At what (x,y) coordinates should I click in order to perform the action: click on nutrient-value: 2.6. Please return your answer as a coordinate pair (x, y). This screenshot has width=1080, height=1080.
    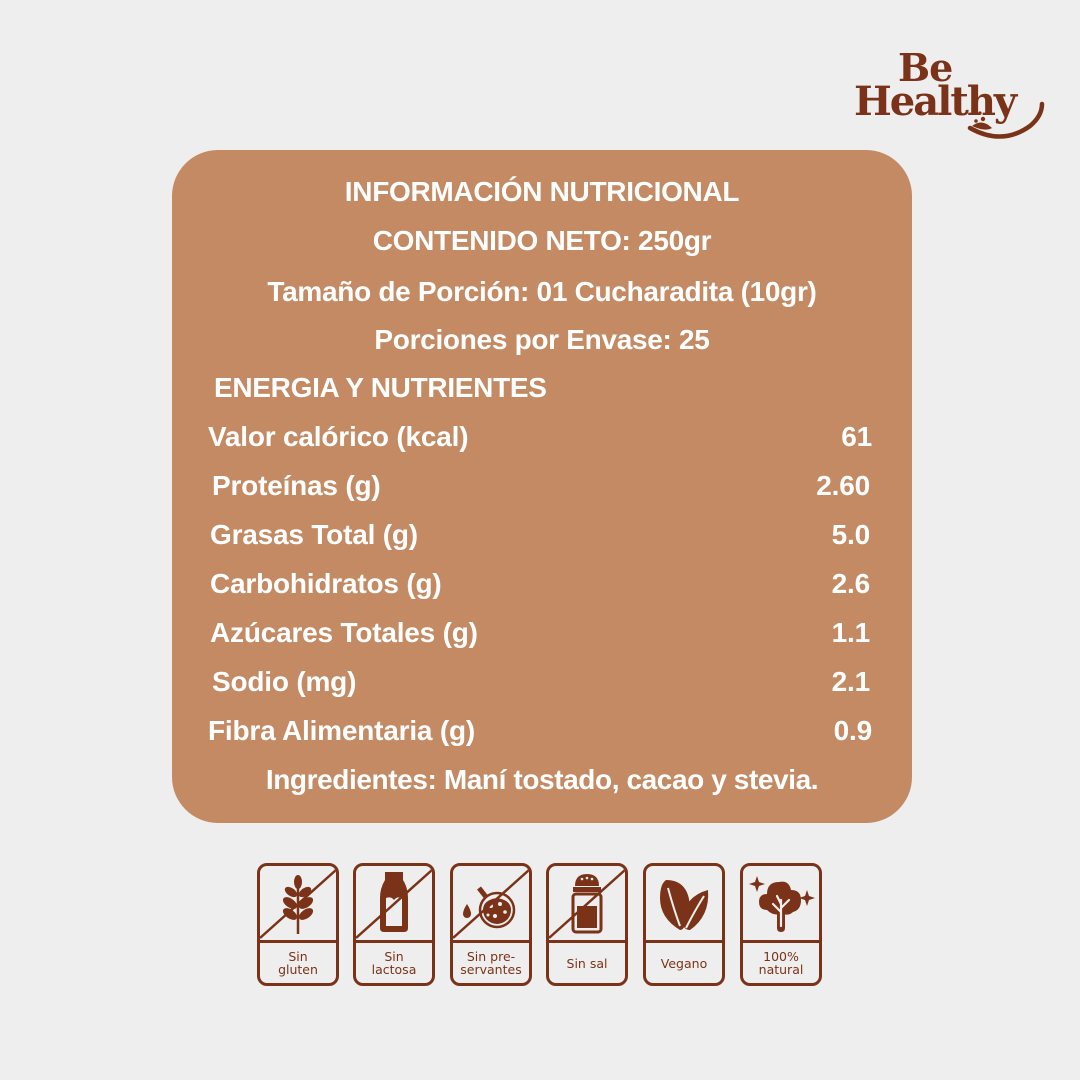
    Looking at the image, I should click on (851, 583).